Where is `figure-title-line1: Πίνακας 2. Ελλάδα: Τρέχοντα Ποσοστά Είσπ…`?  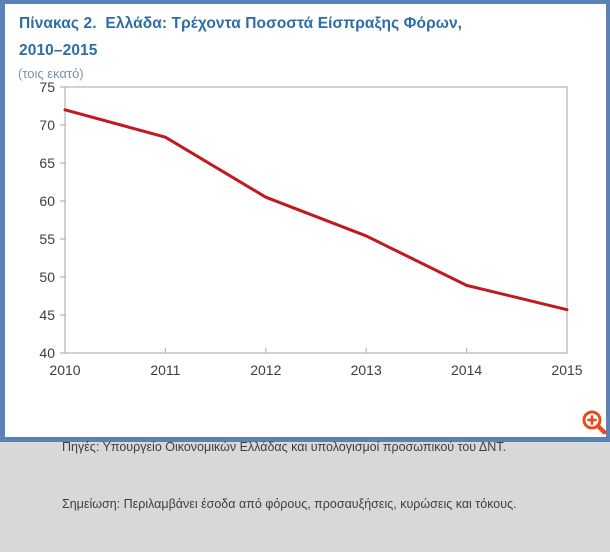
figure-title-line1: Πίνακας 2. Ελλάδα: Τρέχοντα Ποσοστά Είσπ… is located at coordinates (241, 23).